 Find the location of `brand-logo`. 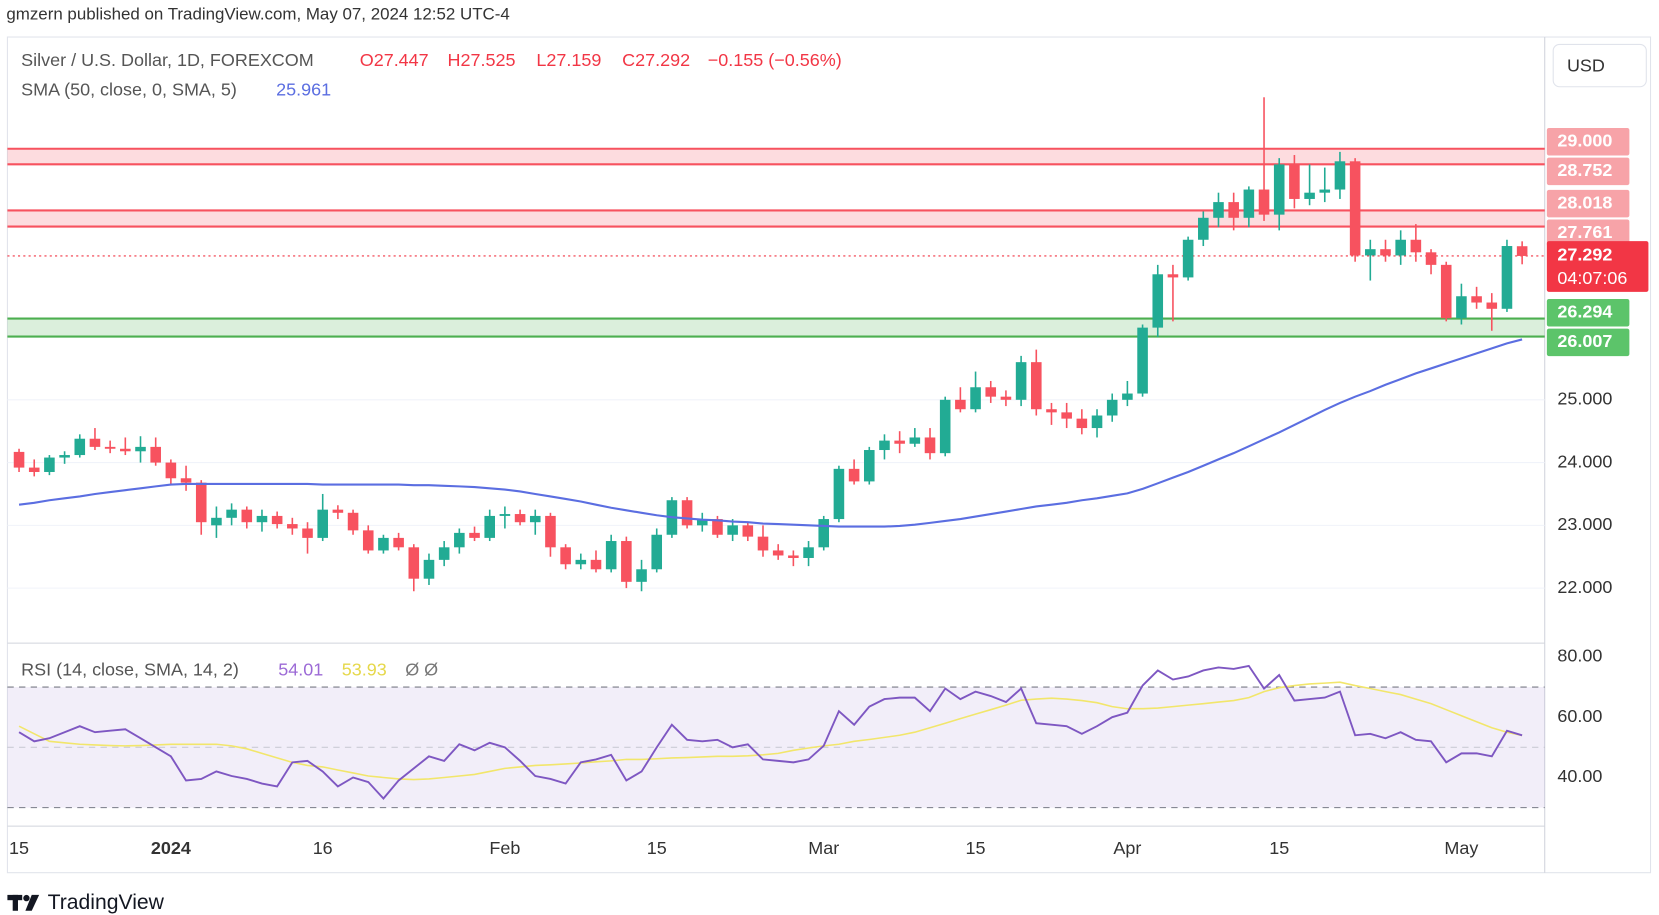

brand-logo is located at coordinates (23, 902).